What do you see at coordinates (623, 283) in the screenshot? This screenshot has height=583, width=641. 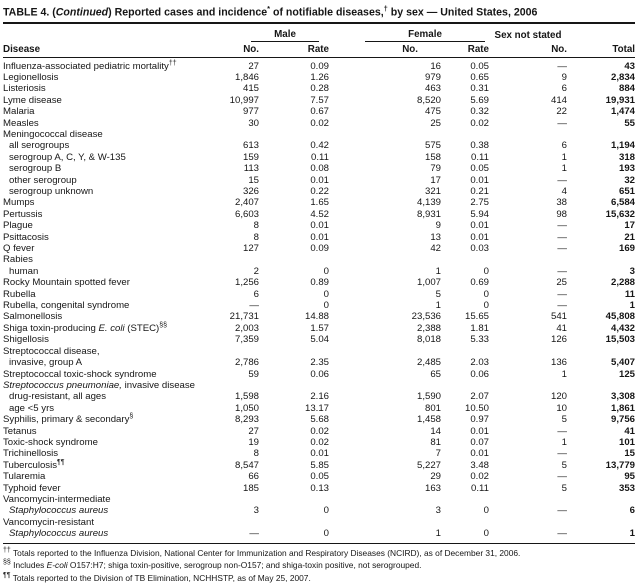 I see `cell-total: 2,288` at bounding box center [623, 283].